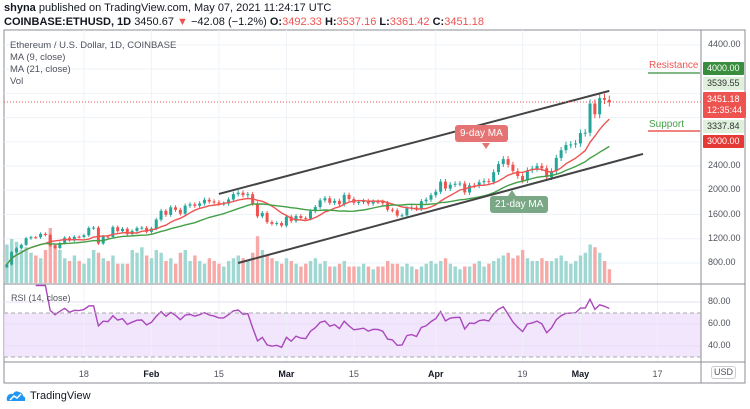  Describe the element at coordinates (723, 126) in the screenshot. I see `low-tag: 3337.84` at that location.